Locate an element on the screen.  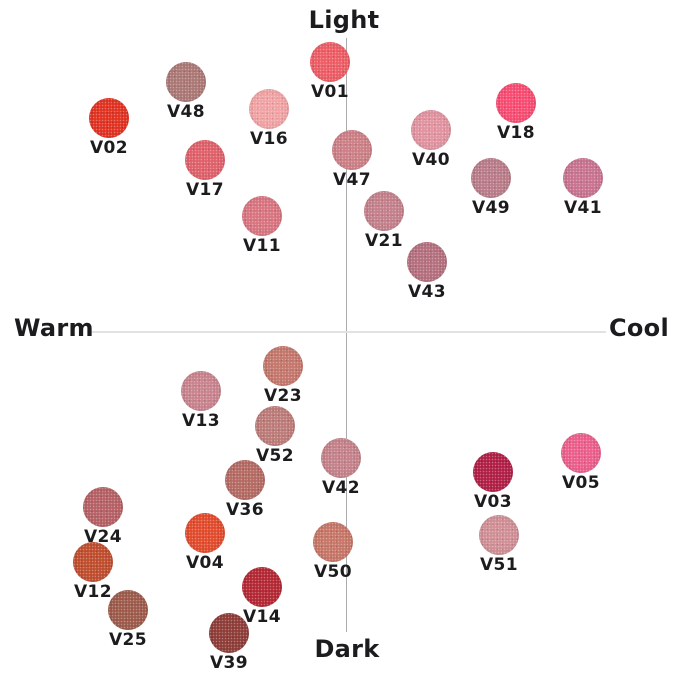
swatch-v16: V16 is located at coordinates (269, 118).